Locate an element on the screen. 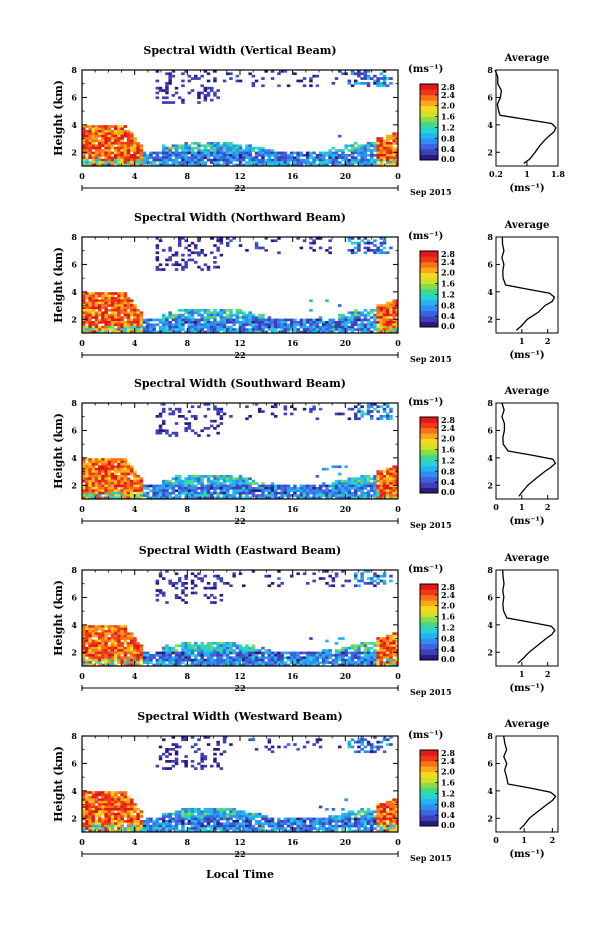 The width and height of the screenshot is (615, 929). colorbar-tick-label: 0.8 is located at coordinates (448, 138).